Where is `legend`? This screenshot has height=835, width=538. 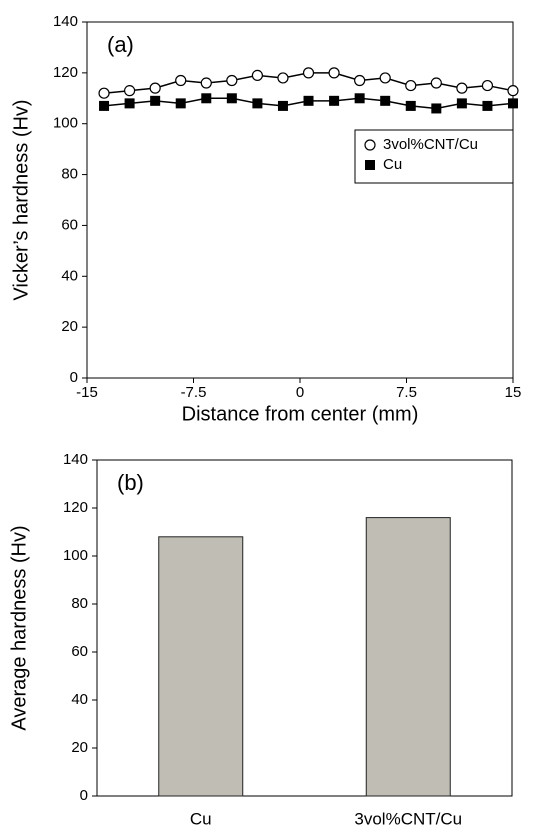
legend is located at coordinates (434, 156).